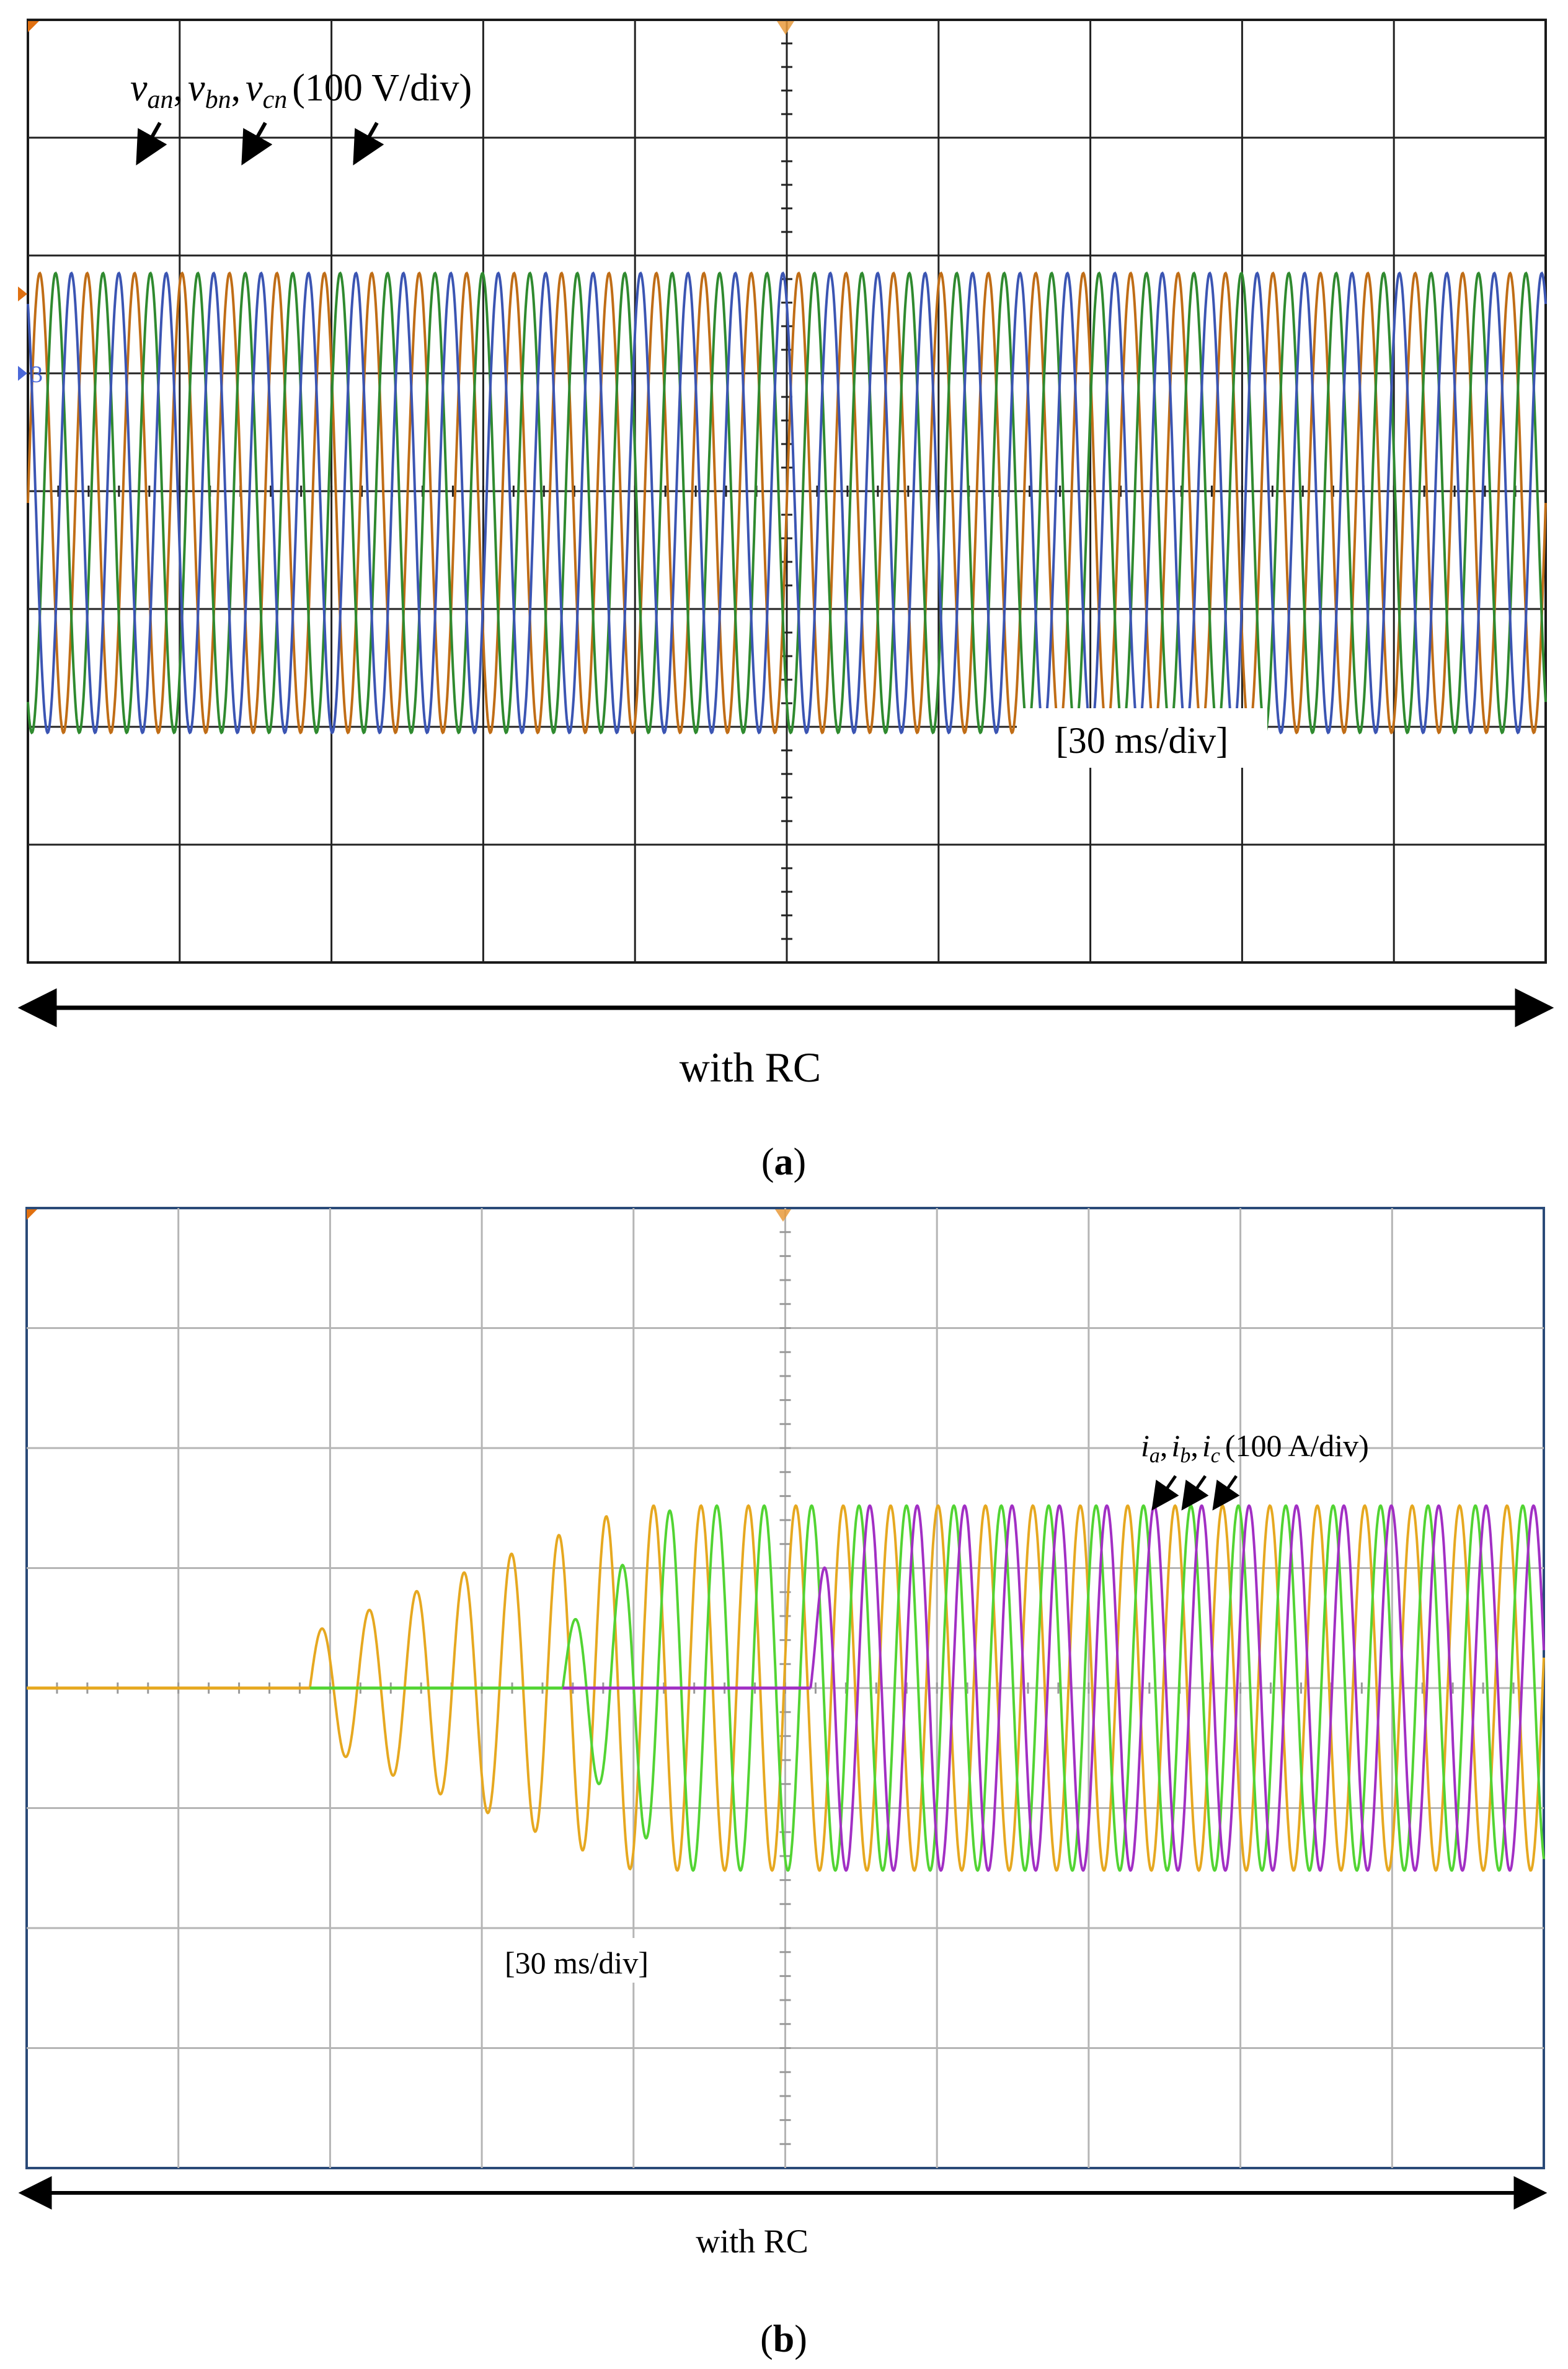 The height and width of the screenshot is (2369, 1568). Describe the element at coordinates (1255, 1447) in the screenshot. I see `panel-b-series-annotation: ia, ib, ic (100 A/div)` at that location.